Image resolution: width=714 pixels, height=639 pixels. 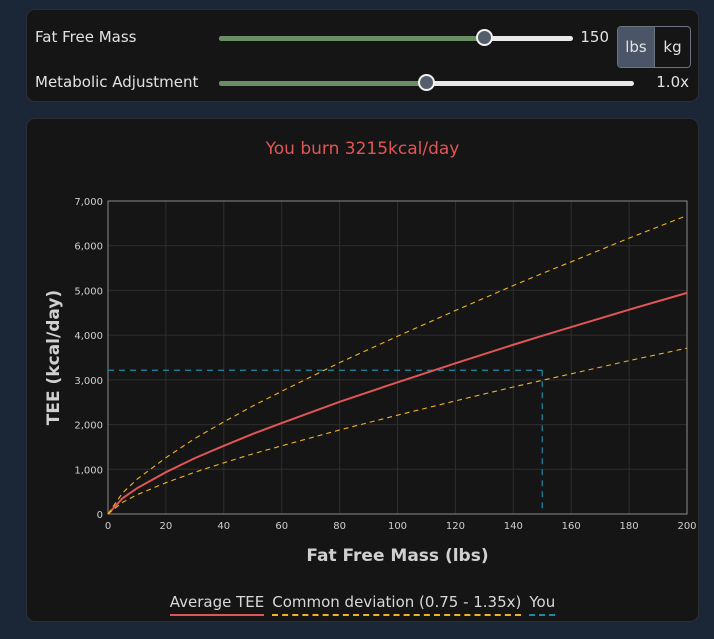 I want to click on y-tick-label: 6,000, so click(x=88, y=247).